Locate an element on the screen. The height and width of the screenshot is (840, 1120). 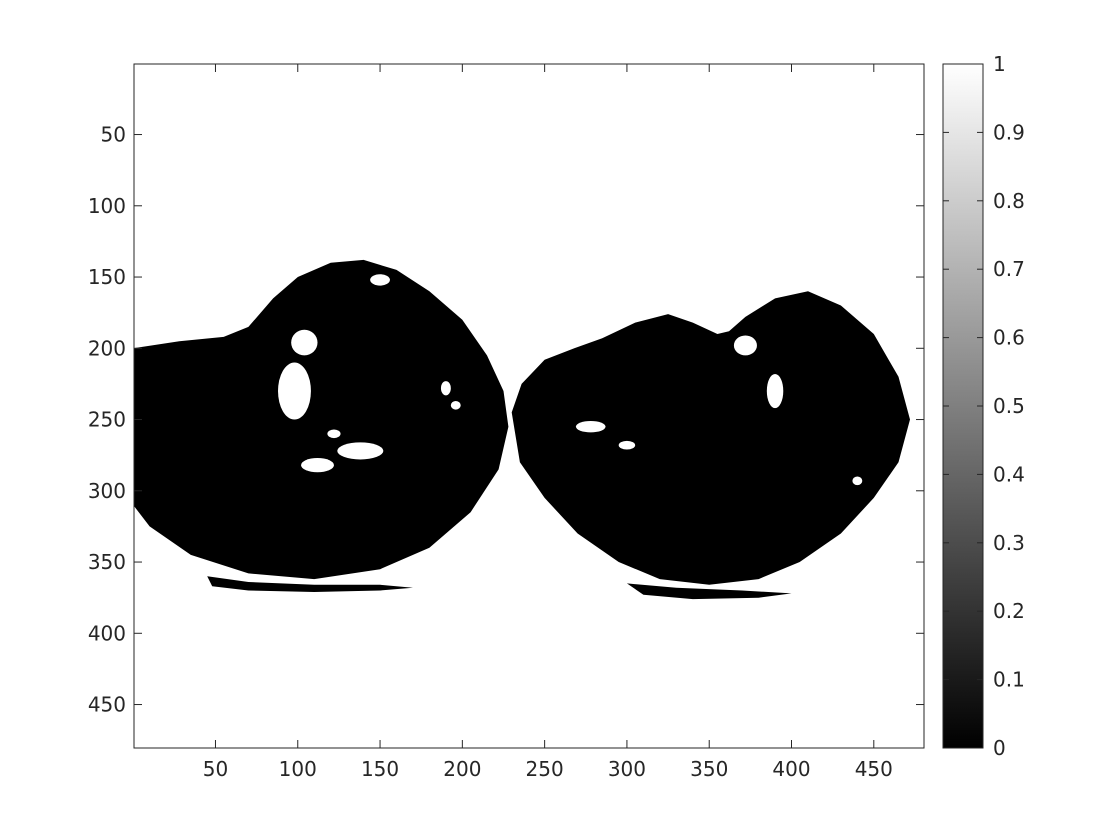
colorbar-tick-label: 0.9 is located at coordinates (1009, 132).